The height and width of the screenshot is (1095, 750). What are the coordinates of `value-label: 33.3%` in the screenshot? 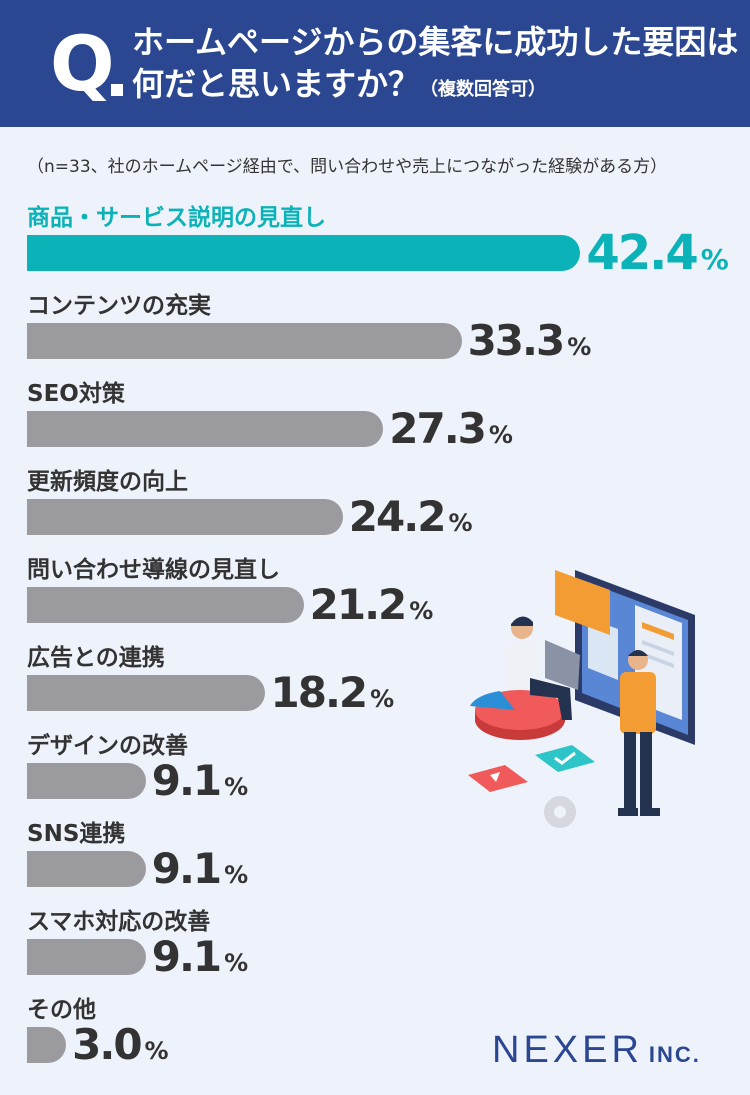 It's located at (530, 344).